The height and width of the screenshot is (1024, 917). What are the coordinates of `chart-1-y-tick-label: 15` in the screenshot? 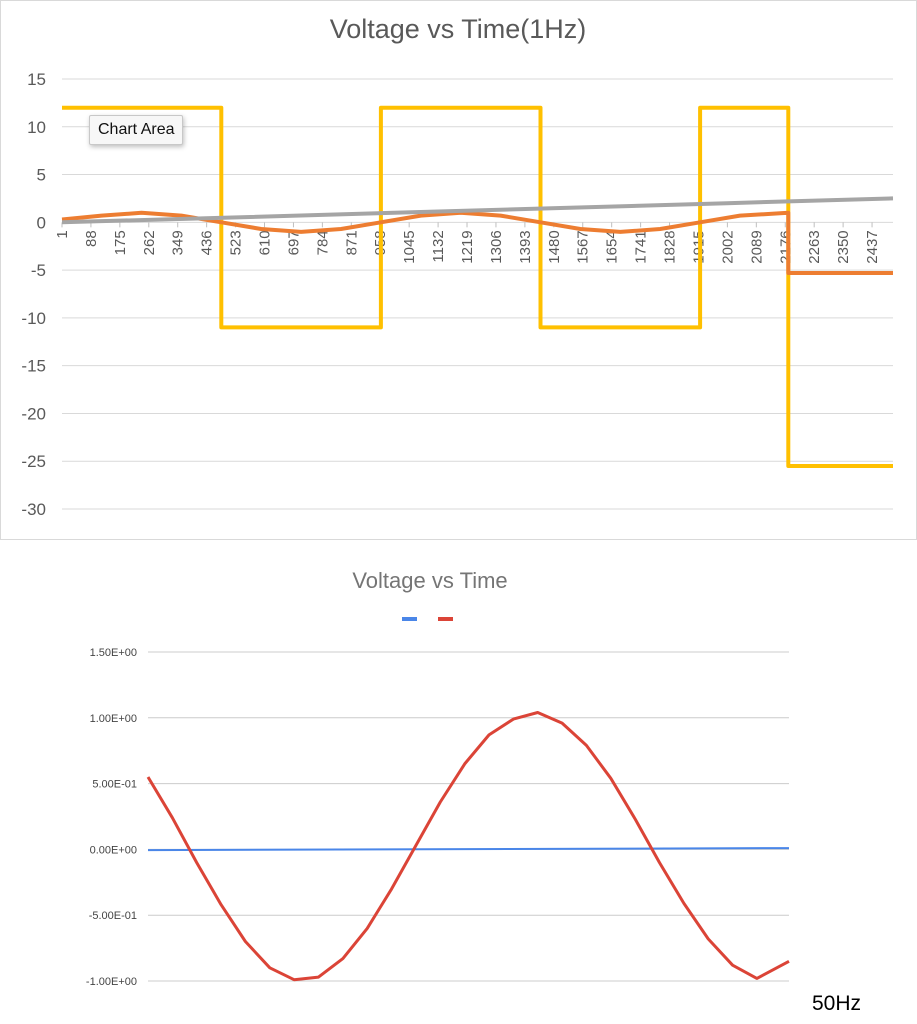 It's located at (36, 79).